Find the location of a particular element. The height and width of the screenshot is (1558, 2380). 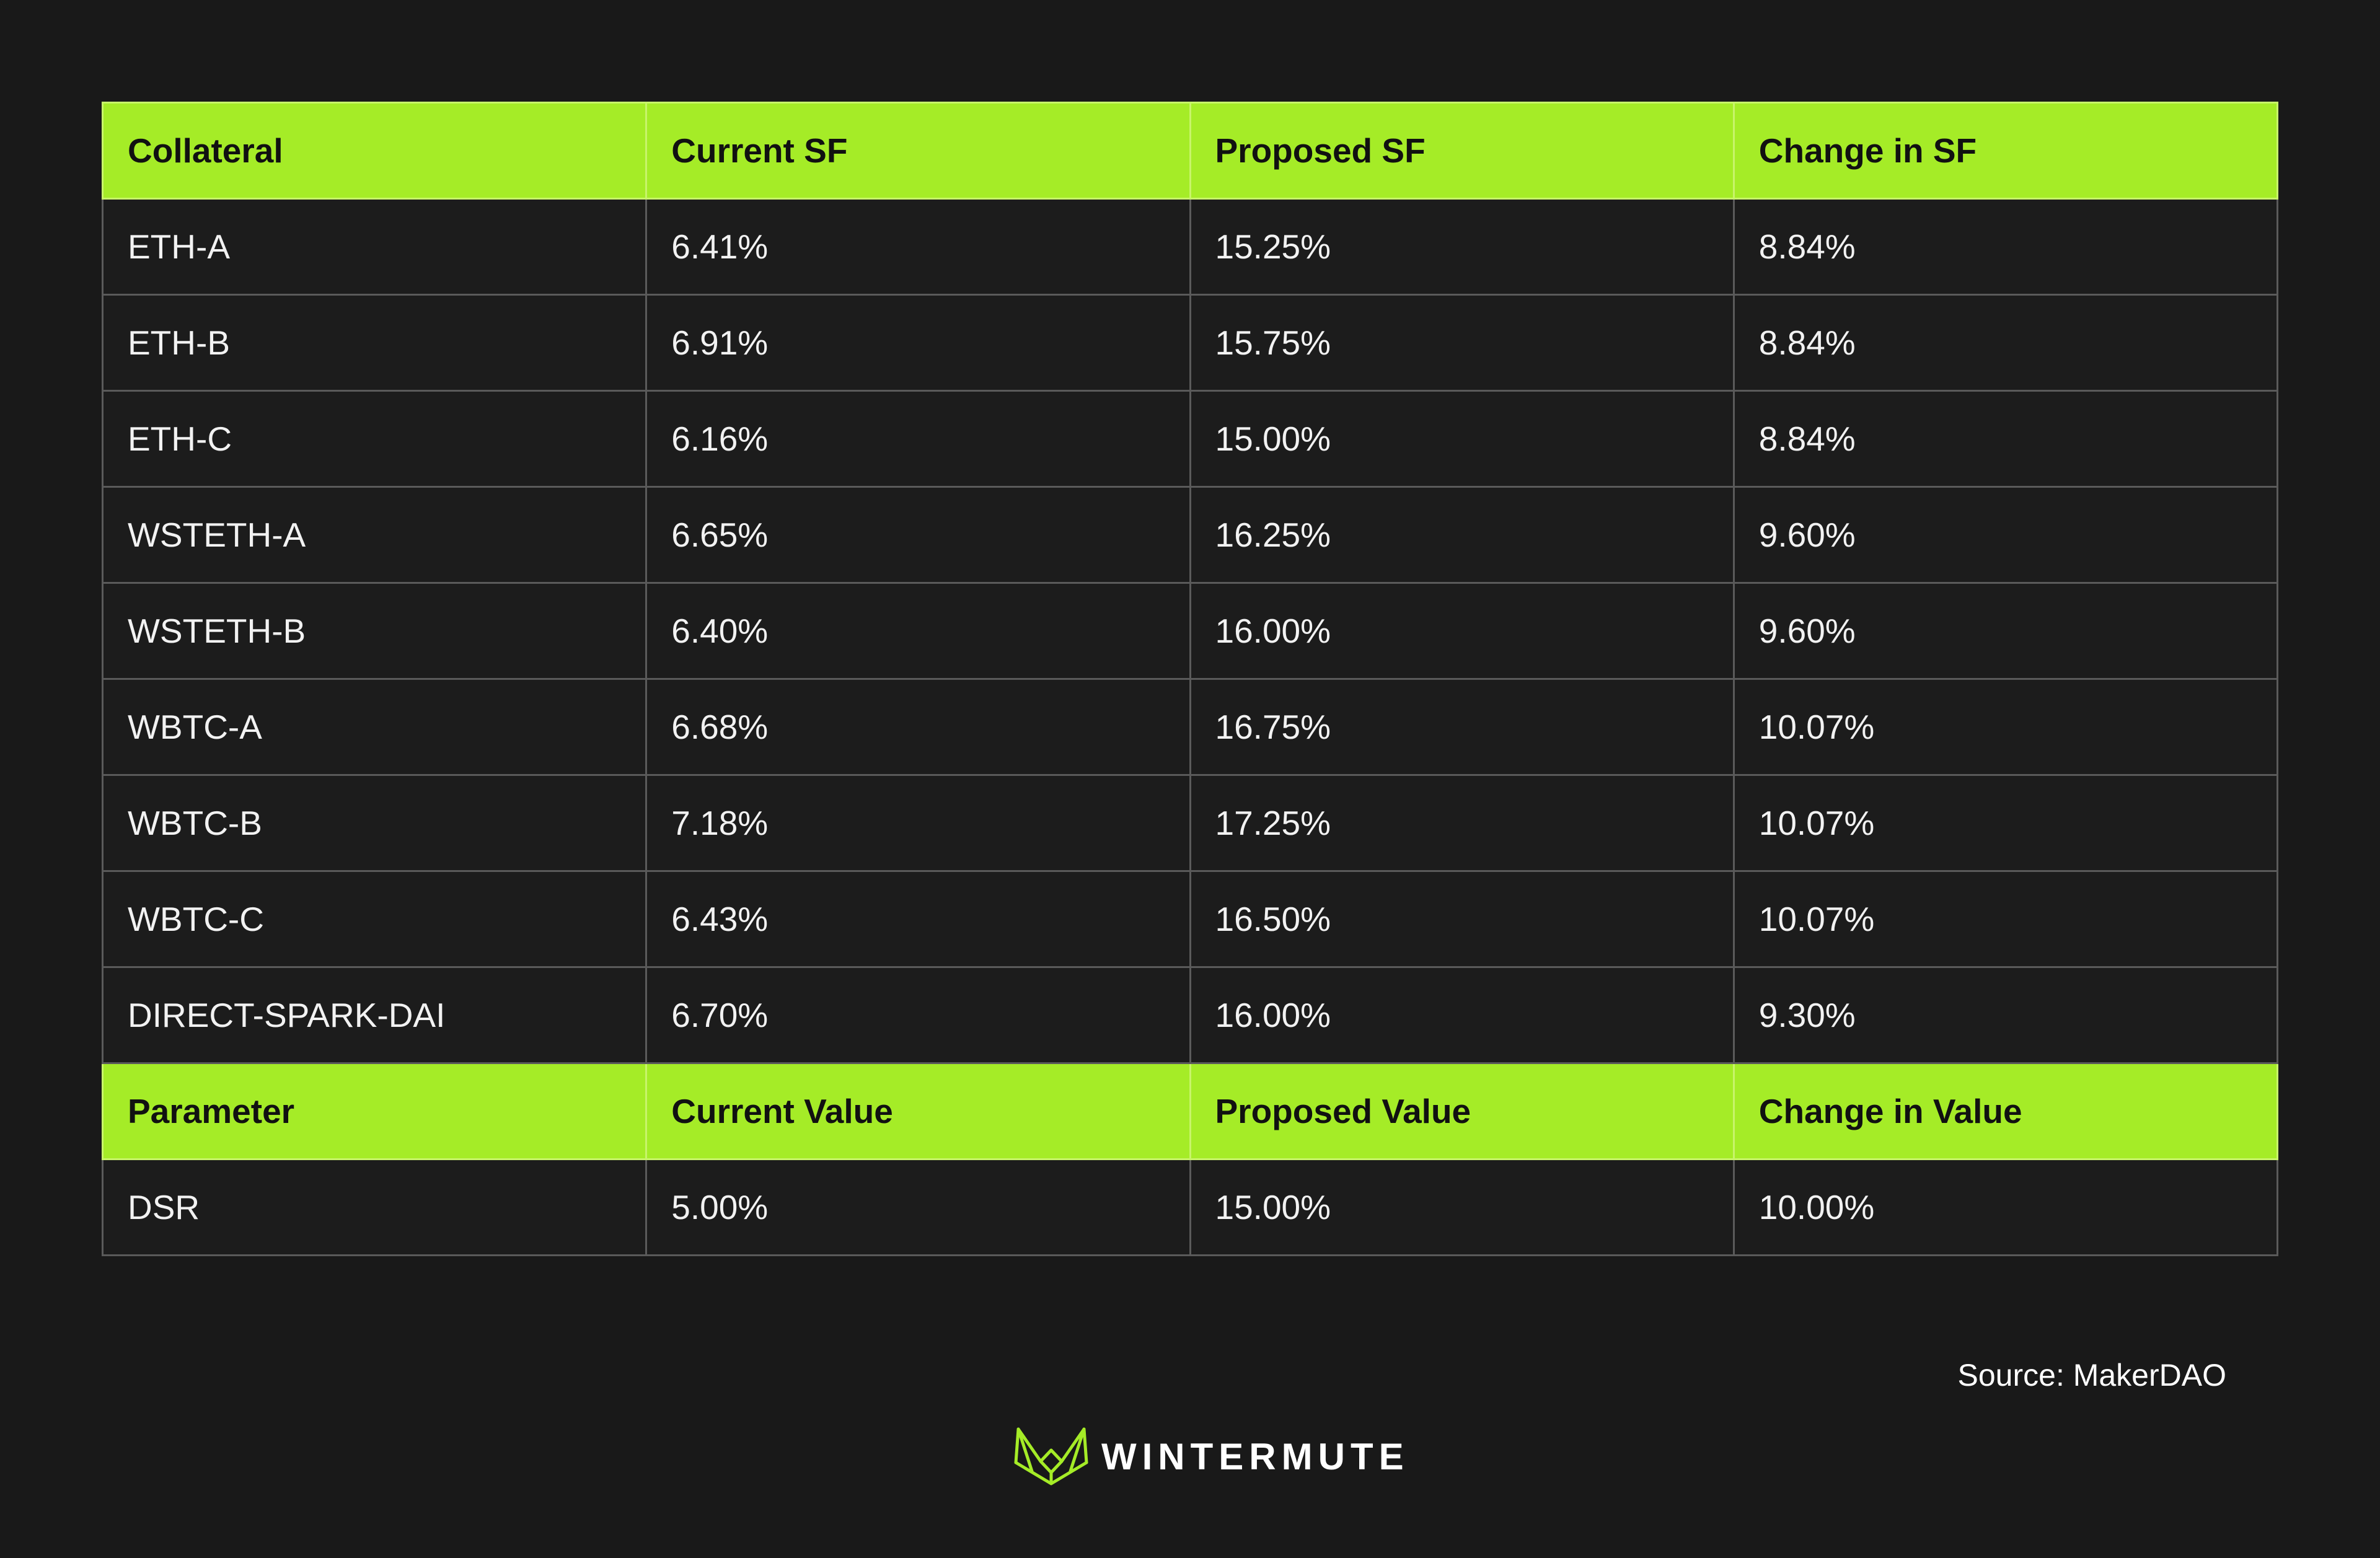

table-cell: 10.00% is located at coordinates (2005, 1207).